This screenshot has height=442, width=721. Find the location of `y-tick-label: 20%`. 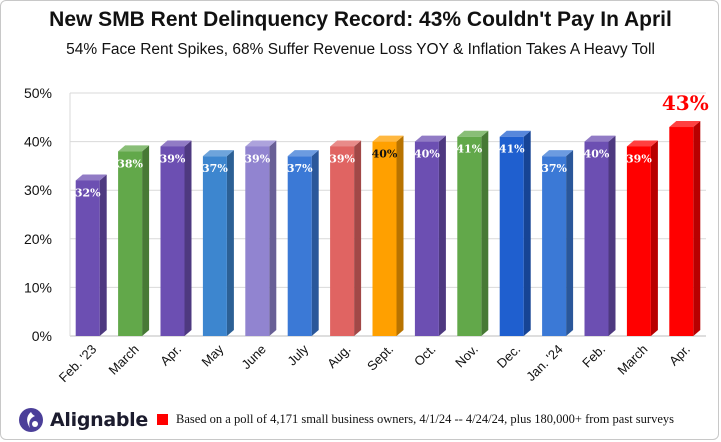

y-tick-label: 20% is located at coordinates (38, 239).